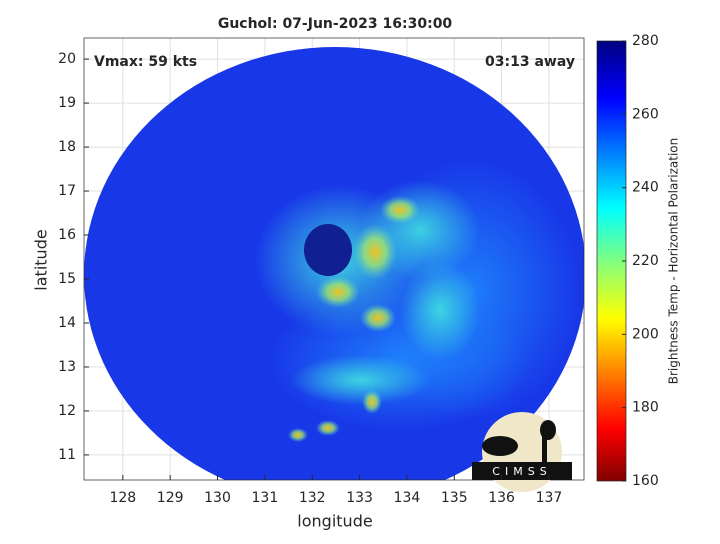 Image resolution: width=720 pixels, height=544 pixels. I want to click on y-tick-label: 16, so click(67, 235).